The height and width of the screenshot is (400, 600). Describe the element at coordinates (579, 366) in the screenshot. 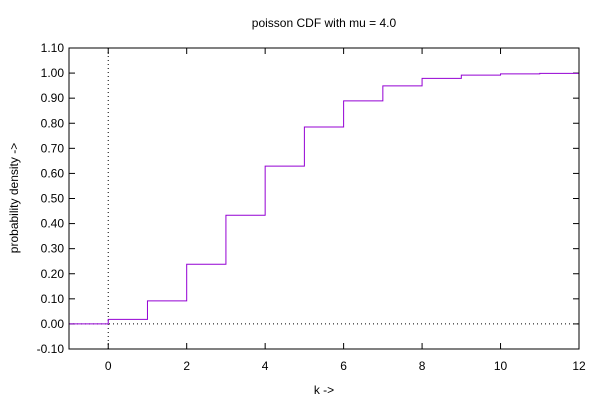

I see `x-tick-label: 12` at that location.